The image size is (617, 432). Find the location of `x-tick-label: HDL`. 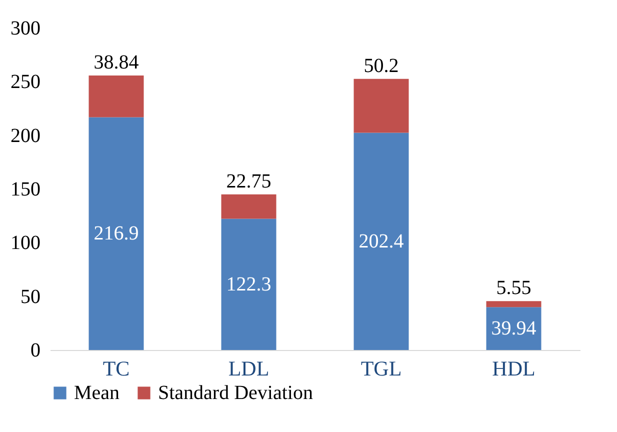

x-tick-label: HDL is located at coordinates (514, 368).